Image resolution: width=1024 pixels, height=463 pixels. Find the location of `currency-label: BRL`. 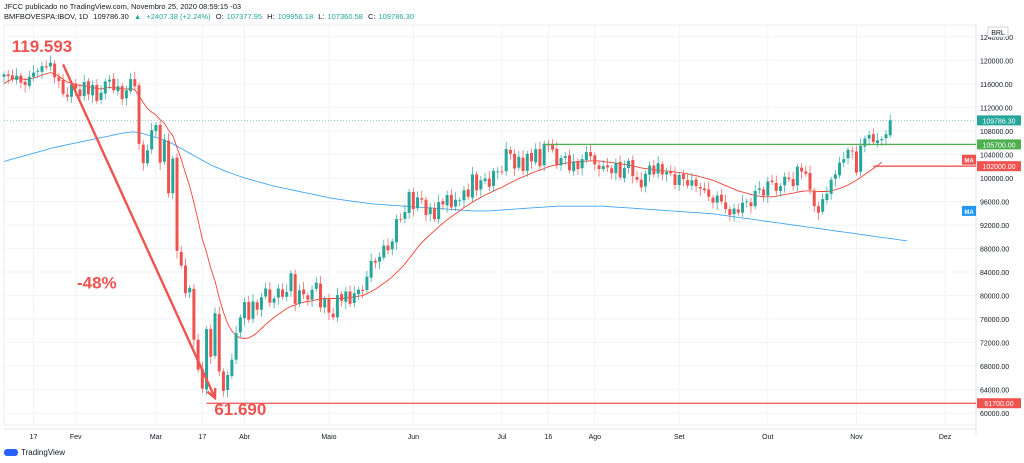

currency-label: BRL is located at coordinates (998, 33).